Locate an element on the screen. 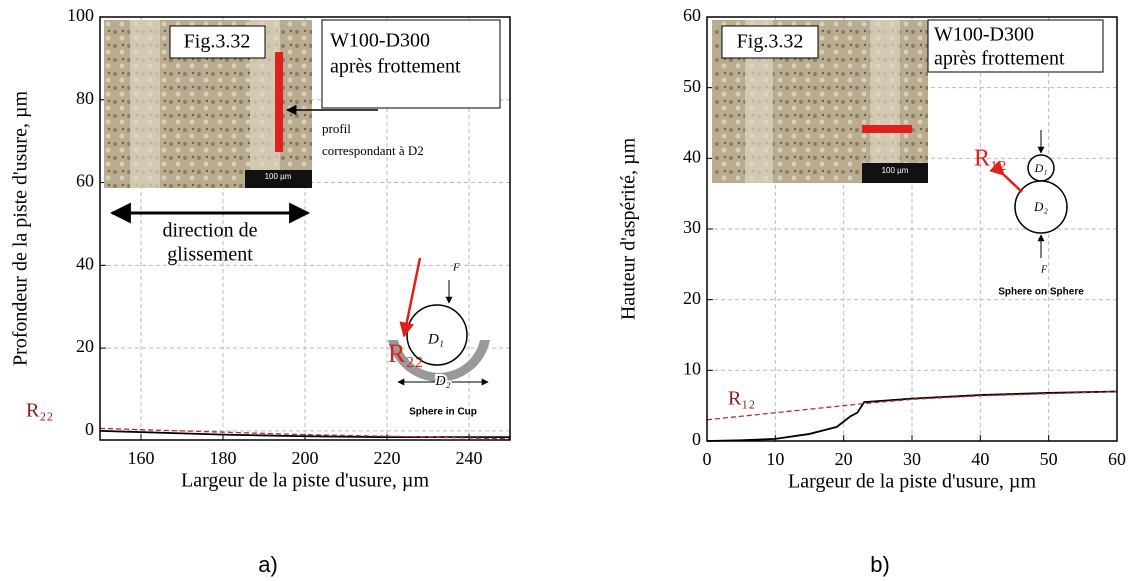 The image size is (1128, 581). annotation: glissement is located at coordinates (210, 255).